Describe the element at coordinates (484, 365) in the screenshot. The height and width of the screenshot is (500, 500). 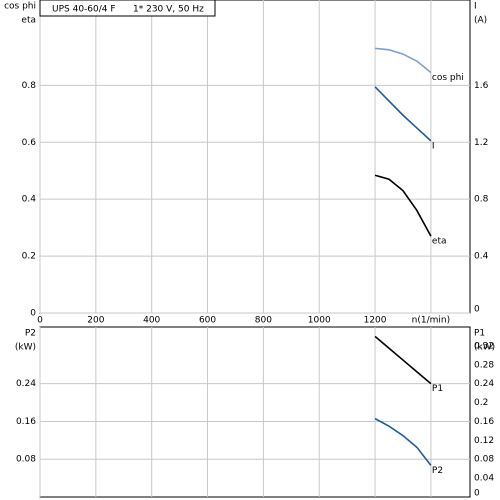
I see `y2-tick-label: 0.28` at that location.